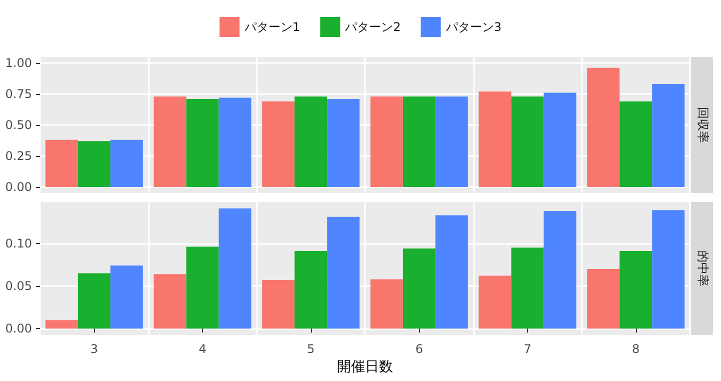 The width and height of the screenshot is (721, 381). What do you see at coordinates (365, 366) in the screenshot?
I see `x-axis-title: 開催日数` at bounding box center [365, 366].